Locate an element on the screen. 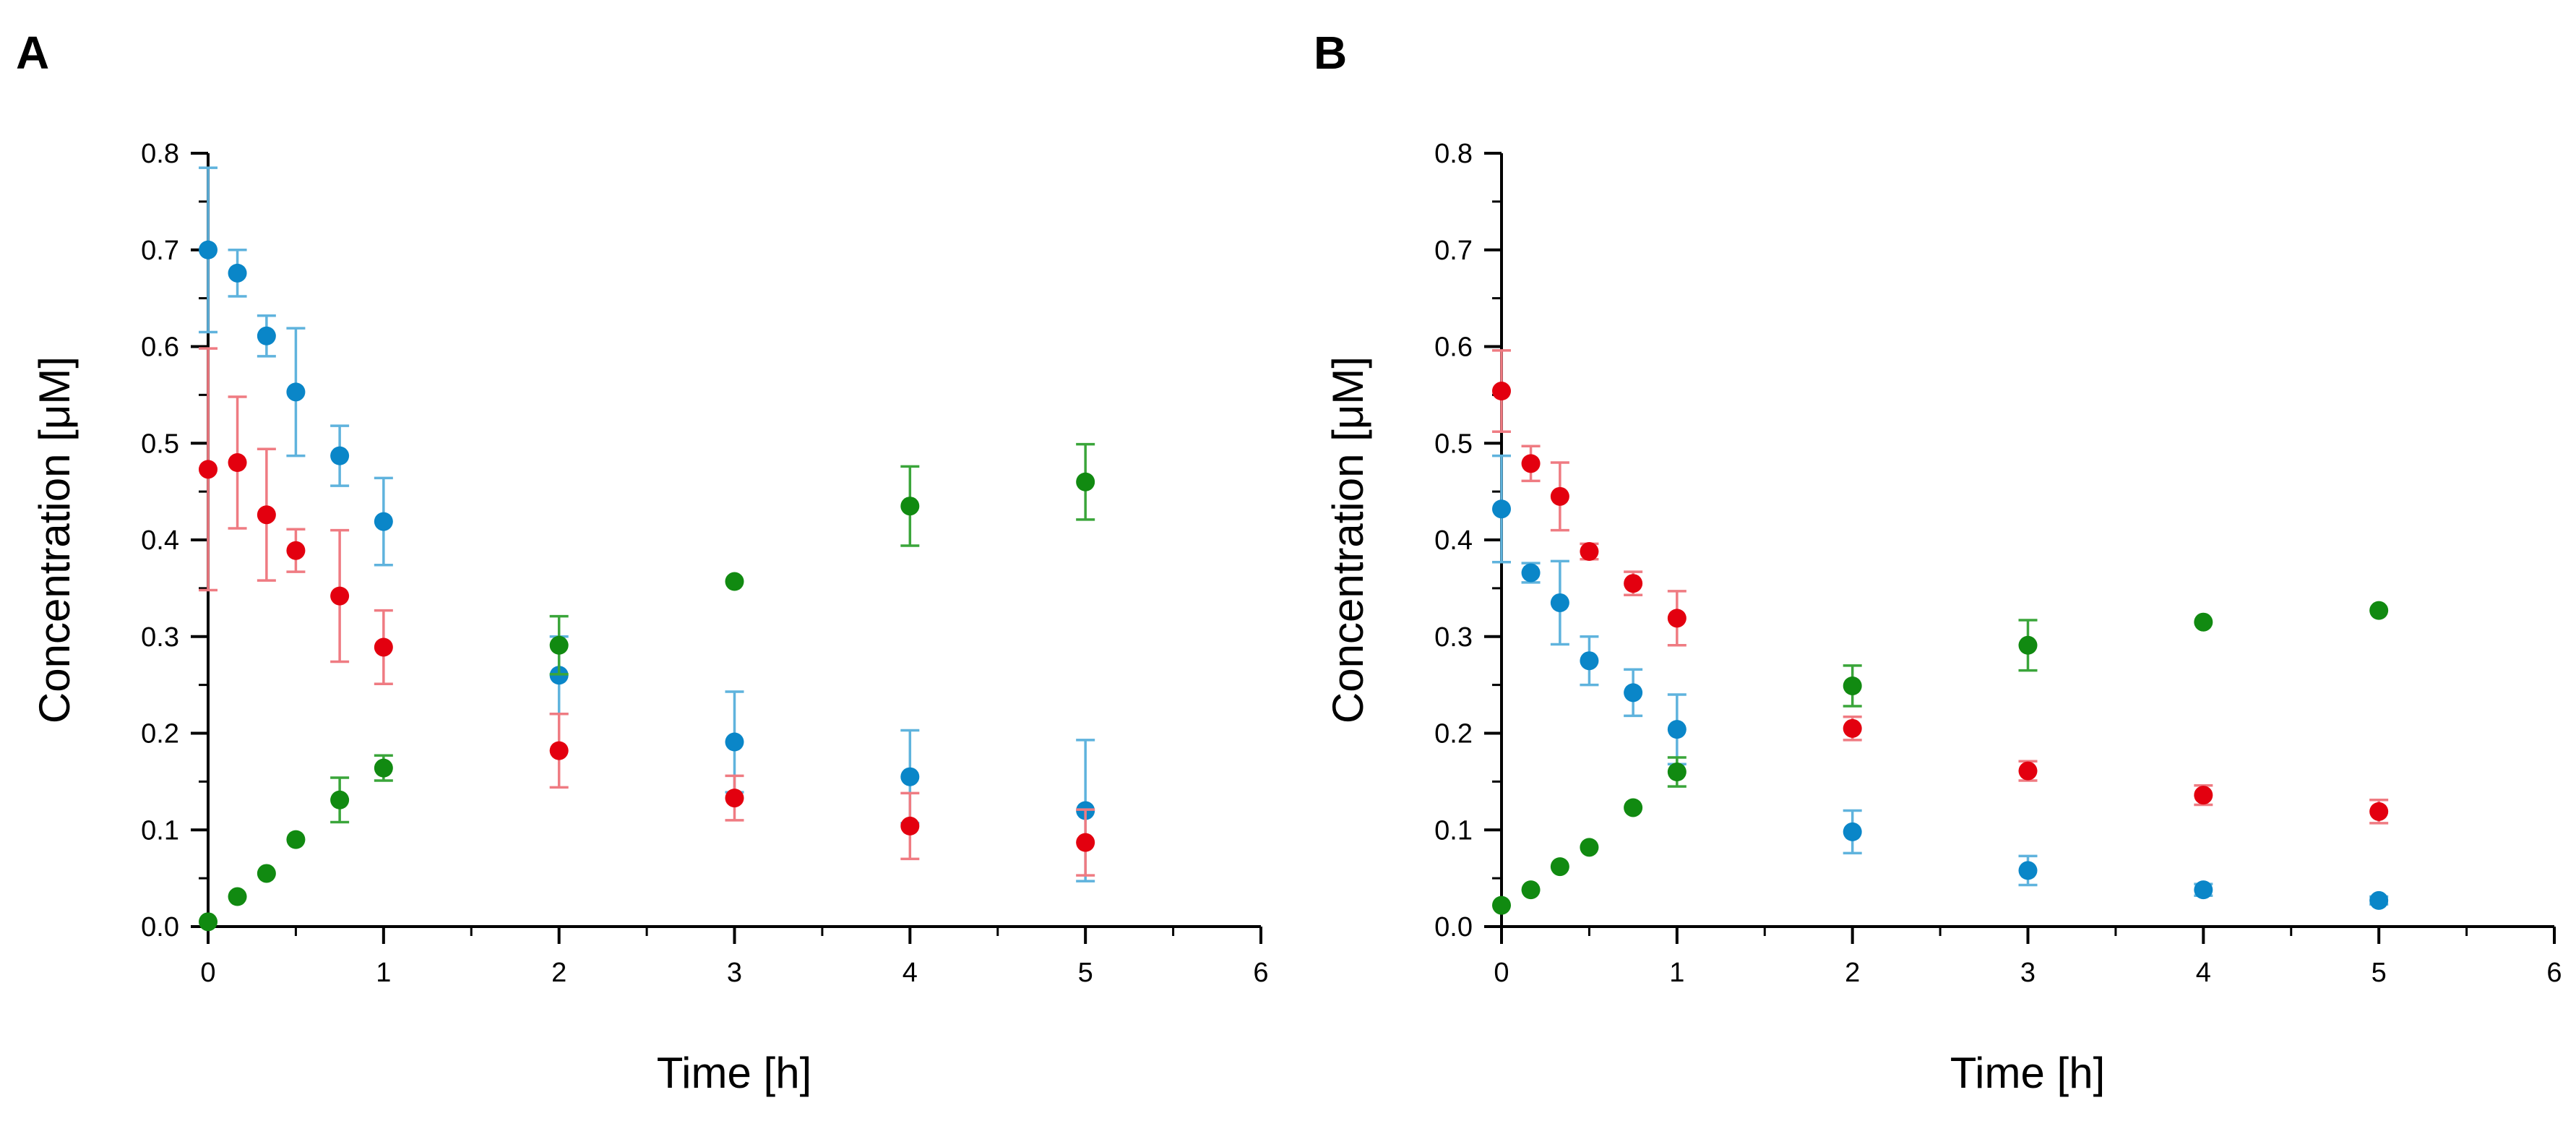  panel-letter: B is located at coordinates (1330, 53).